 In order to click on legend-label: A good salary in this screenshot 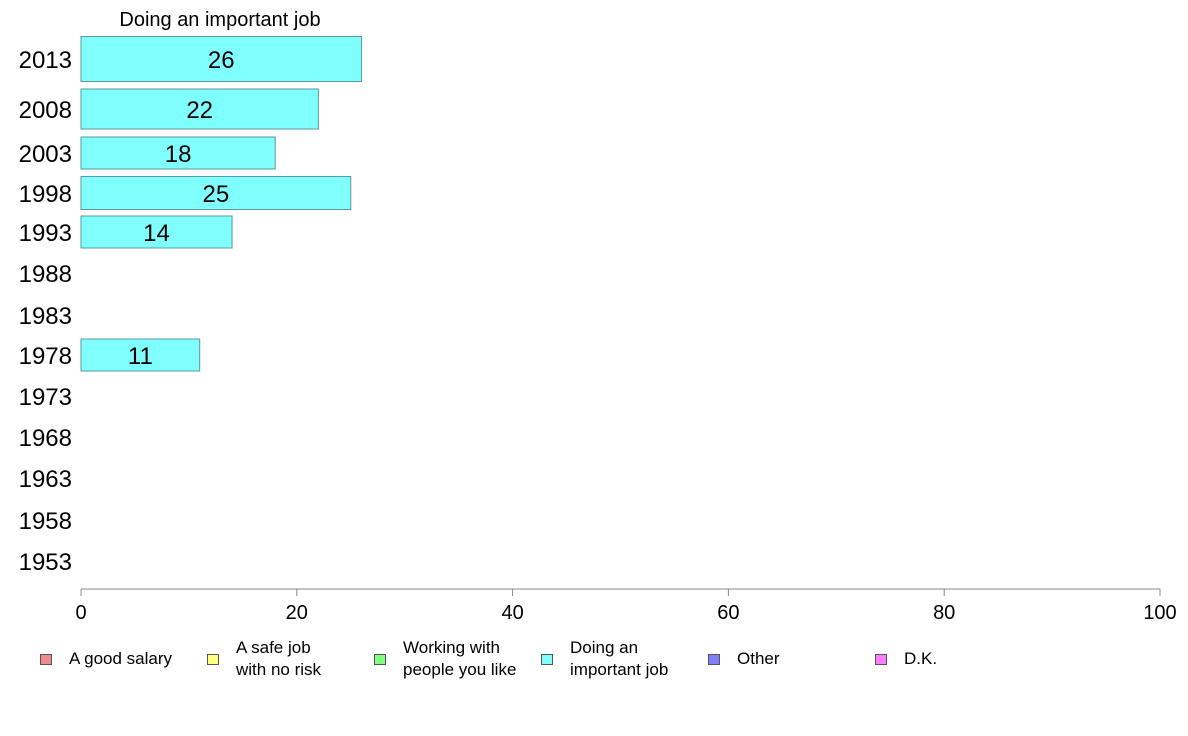, I will do `click(121, 658)`.